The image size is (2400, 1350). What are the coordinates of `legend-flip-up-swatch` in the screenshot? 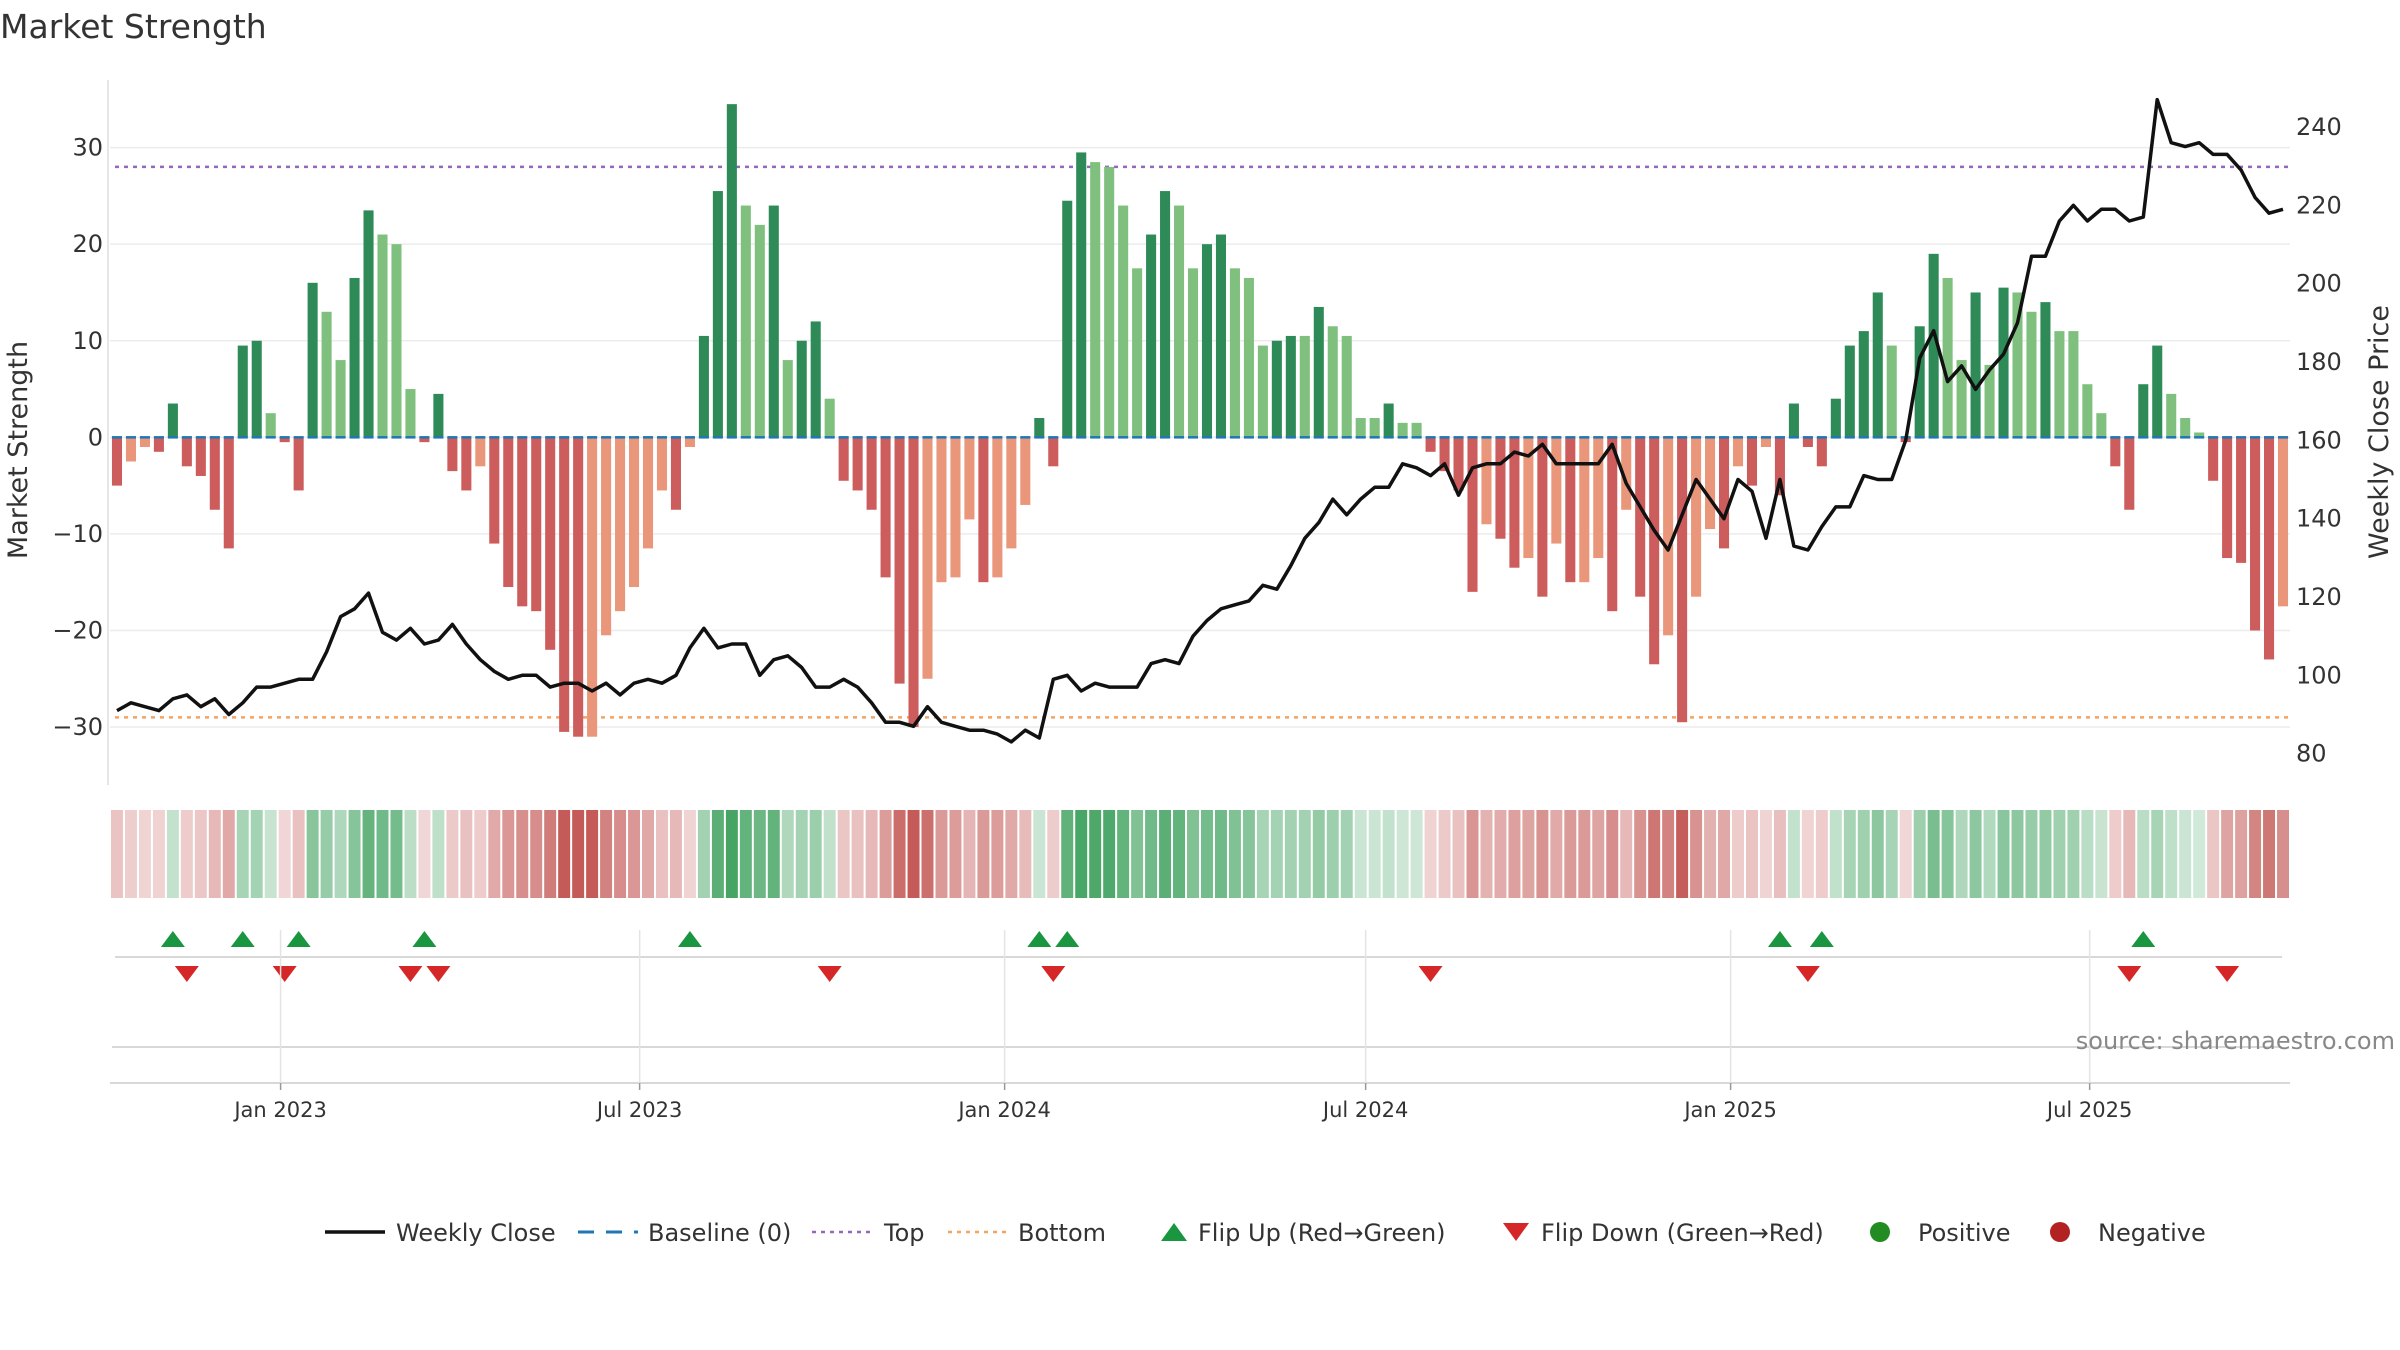 It's located at (1174, 1232).